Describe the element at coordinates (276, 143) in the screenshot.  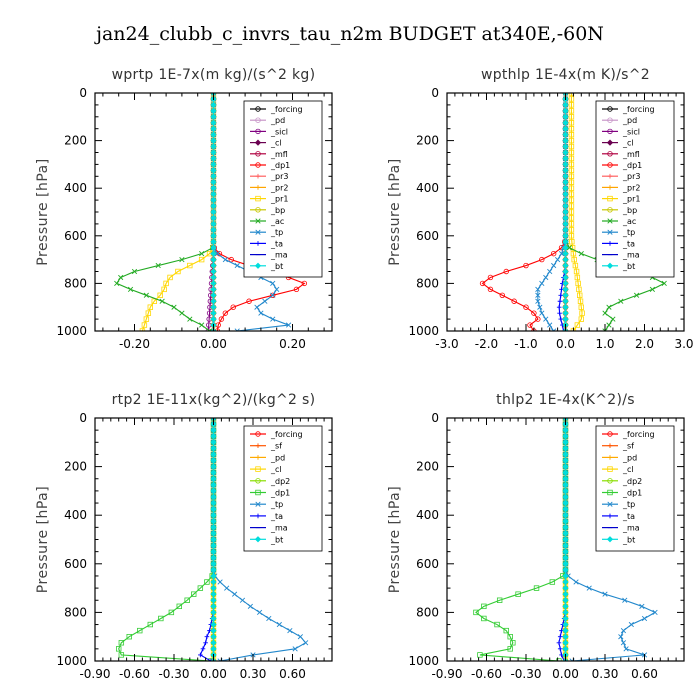
I see `legend-entry: _cl` at that location.